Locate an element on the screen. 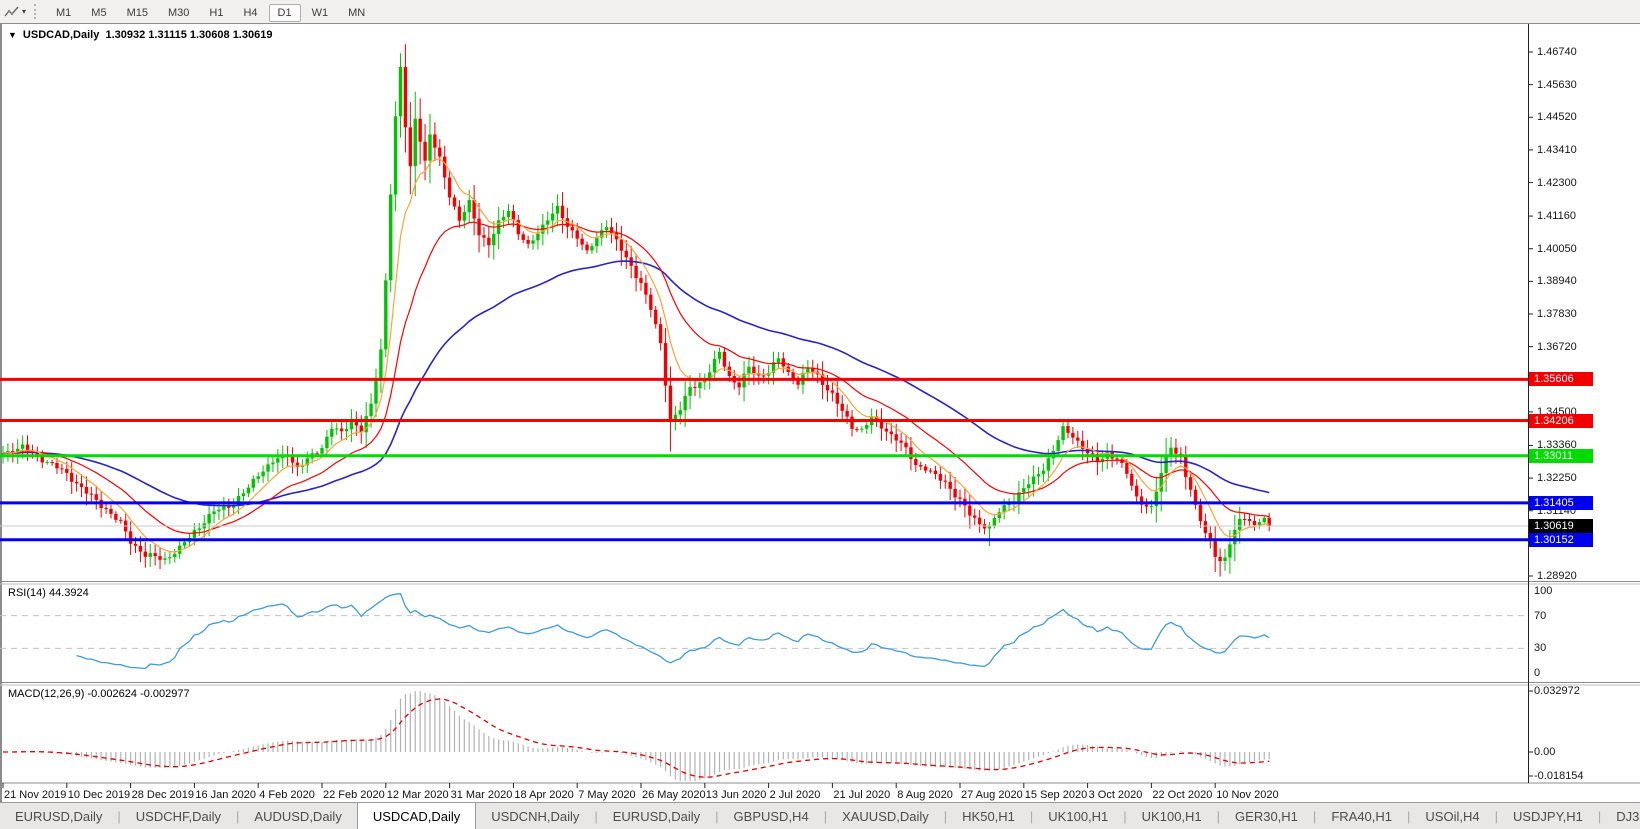  chart-tool-icon: ▾ is located at coordinates (15, 12).